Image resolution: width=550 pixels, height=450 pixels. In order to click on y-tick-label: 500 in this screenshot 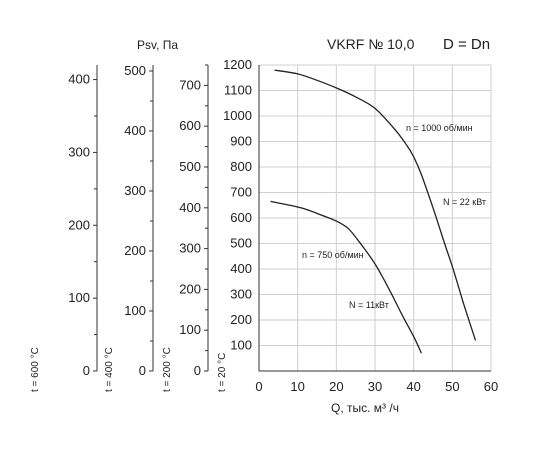, I will do `click(241, 243)`.